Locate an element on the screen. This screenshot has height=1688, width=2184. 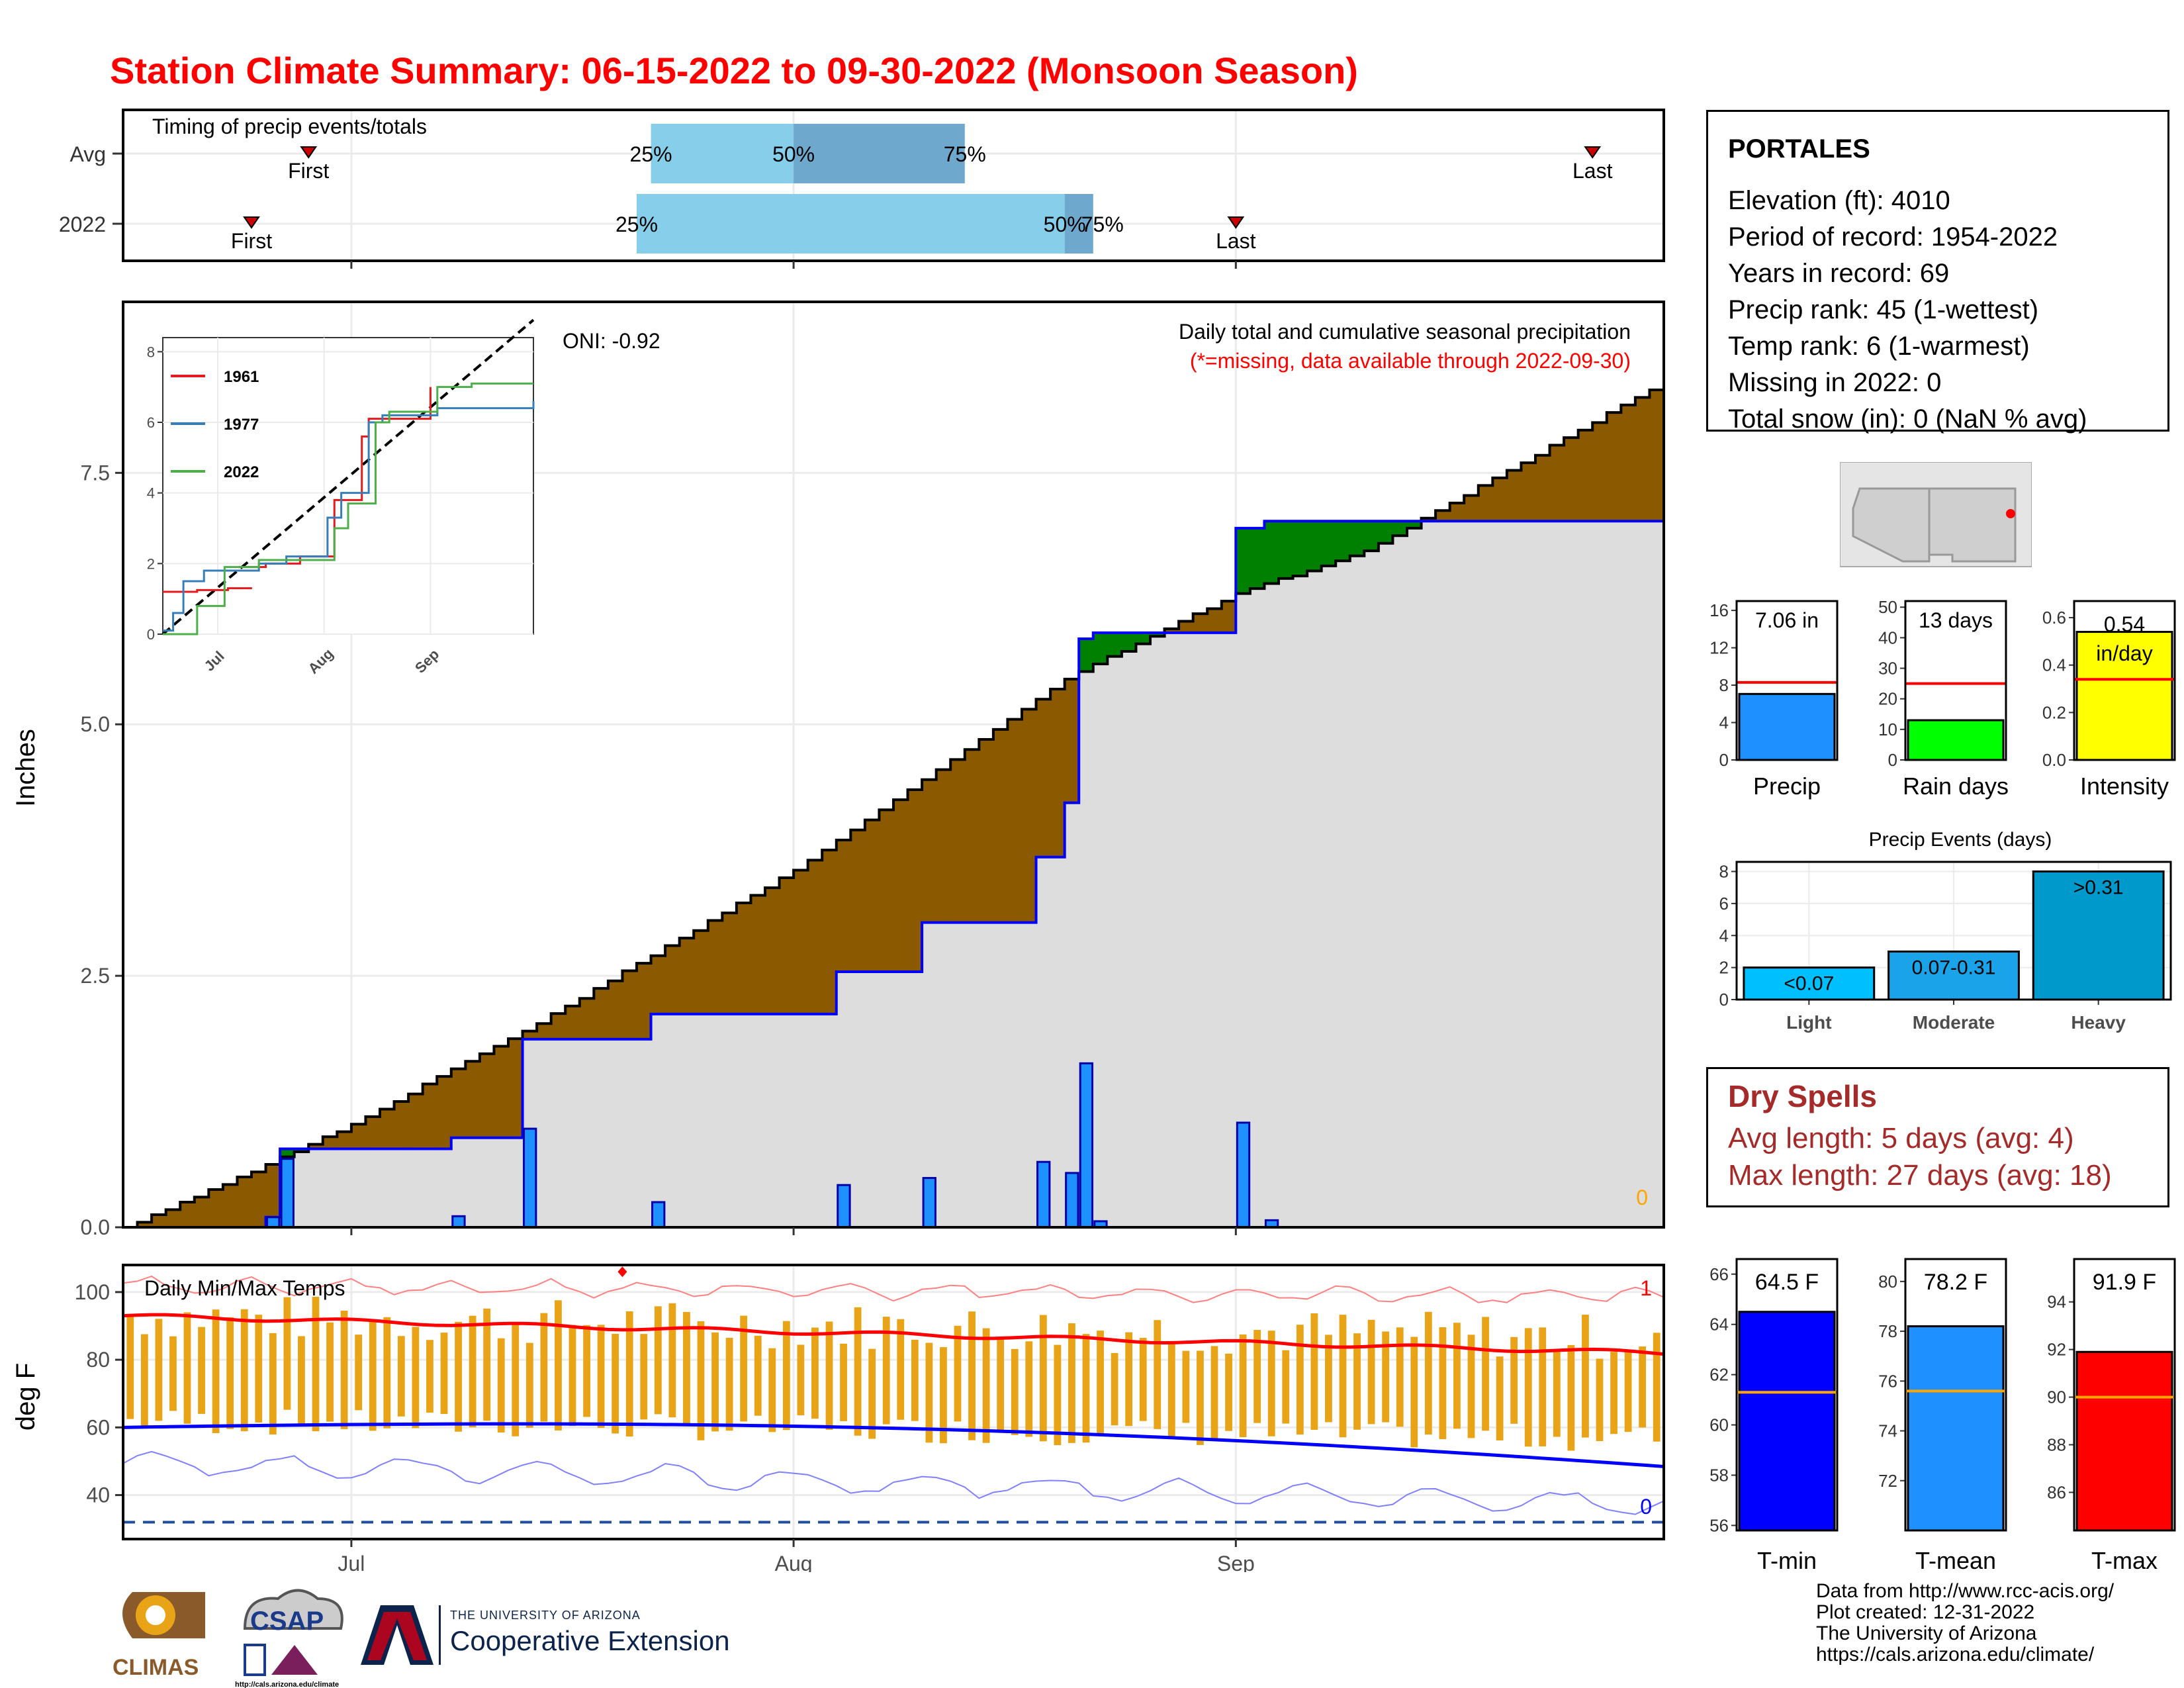
timing-last-label: Last is located at coordinates (1236, 241).